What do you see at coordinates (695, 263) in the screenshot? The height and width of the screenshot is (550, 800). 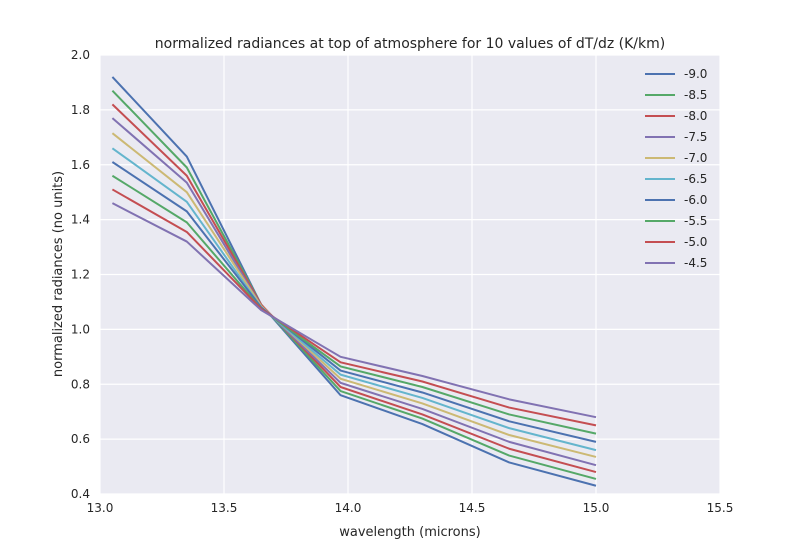 I see `legend-label: -4.5` at bounding box center [695, 263].